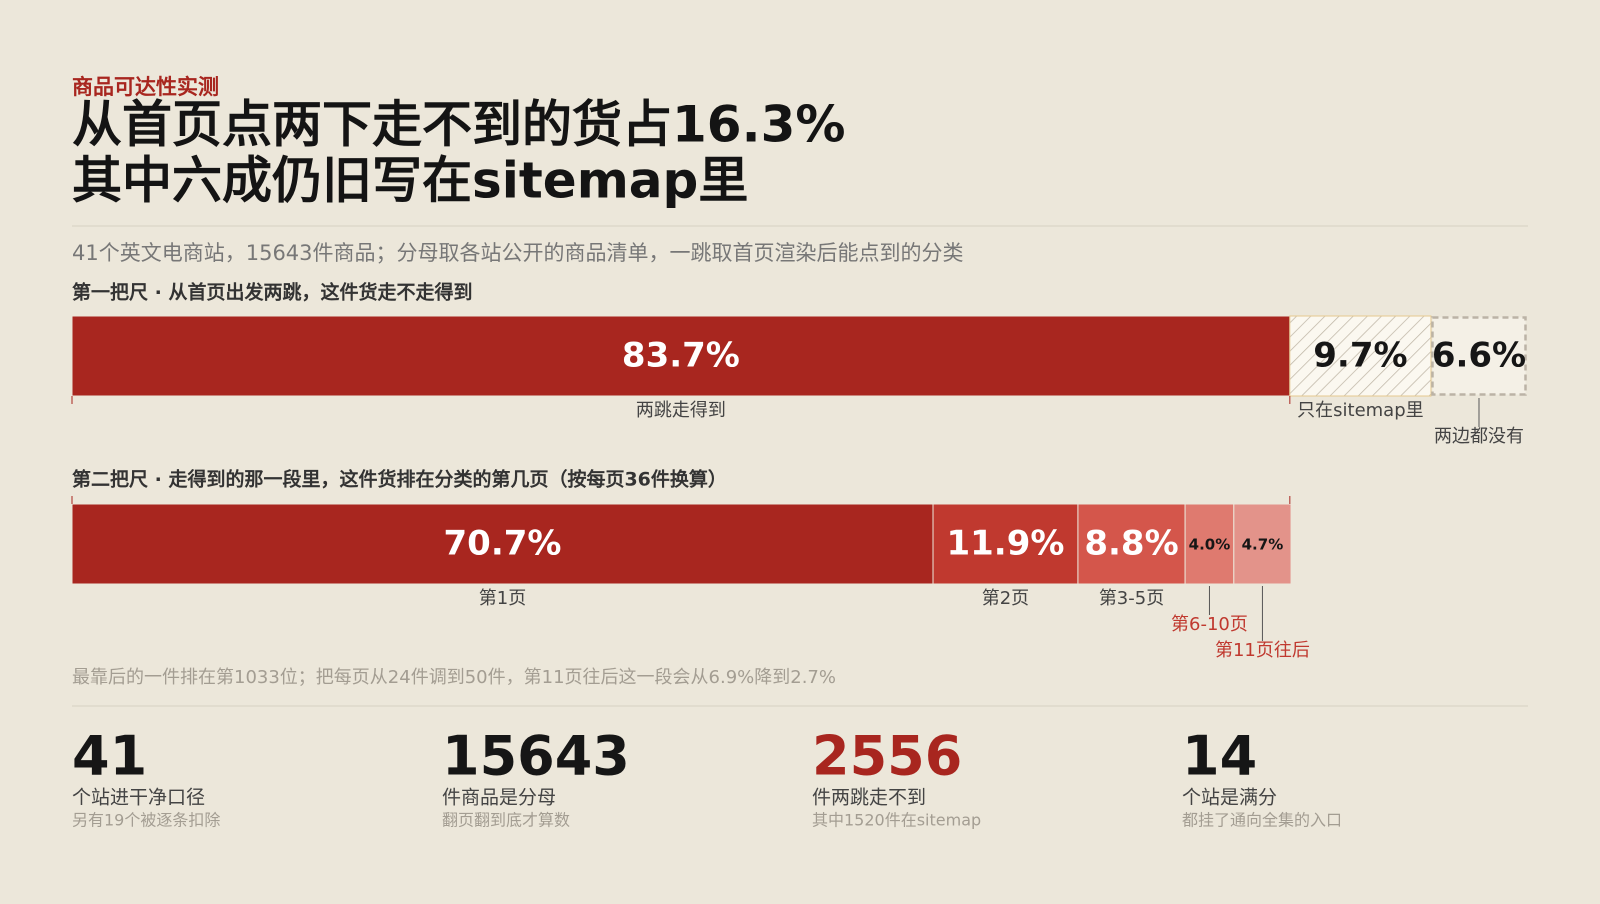 The width and height of the screenshot is (1600, 904). I want to click on stat-sub: 翻页翻到底才算数, so click(506, 820).